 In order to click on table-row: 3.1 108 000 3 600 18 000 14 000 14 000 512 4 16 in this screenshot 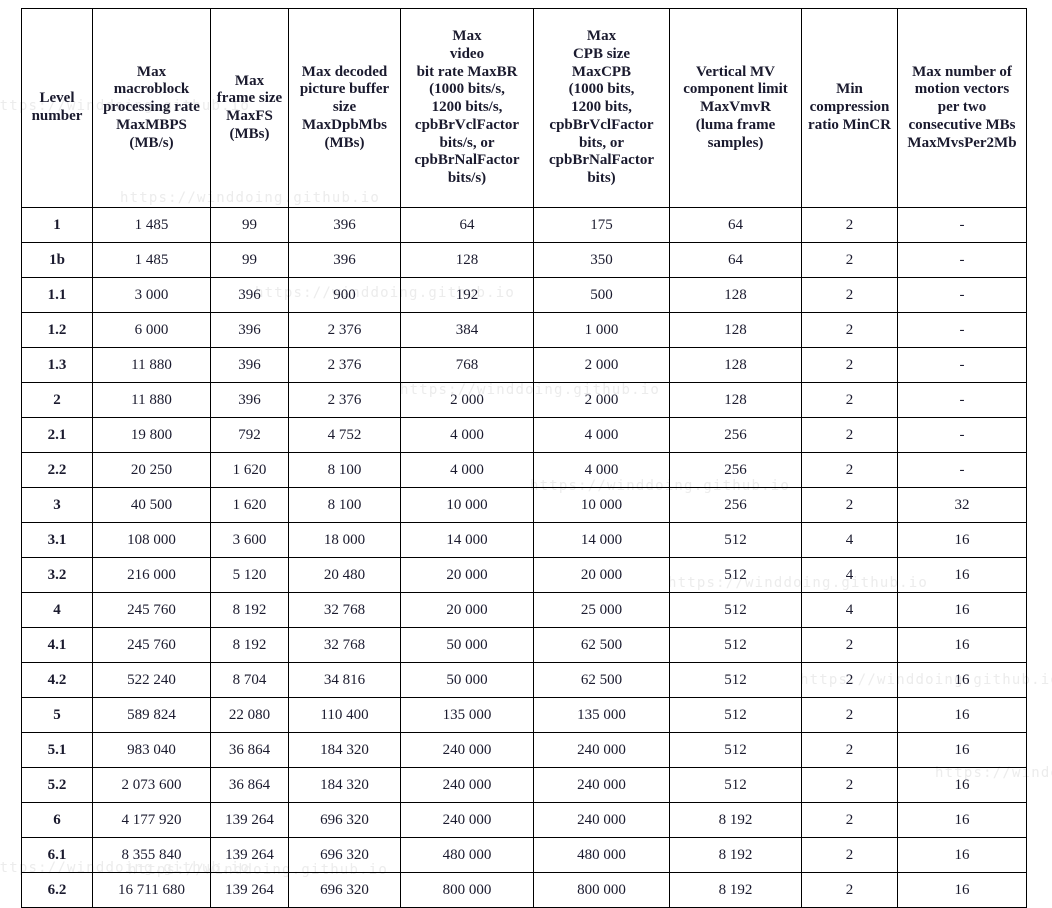, I will do `click(524, 540)`.